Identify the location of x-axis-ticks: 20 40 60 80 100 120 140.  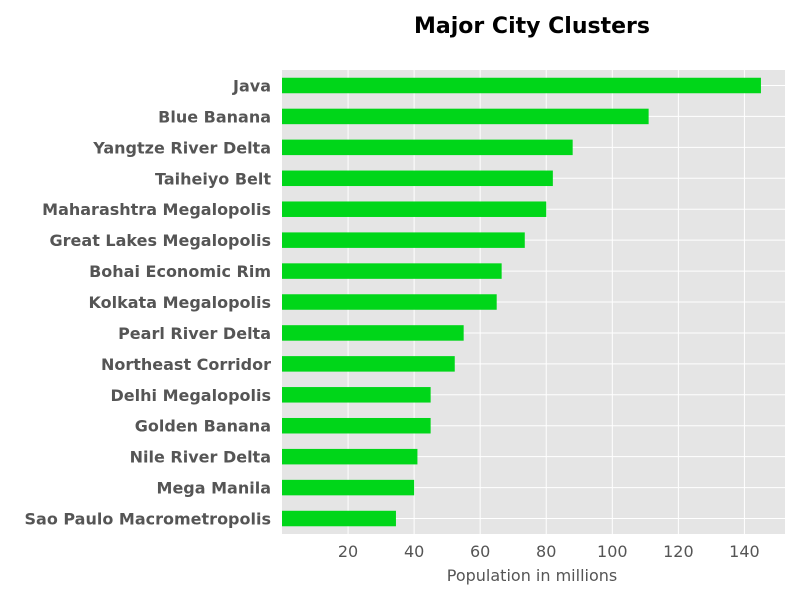
(549, 551).